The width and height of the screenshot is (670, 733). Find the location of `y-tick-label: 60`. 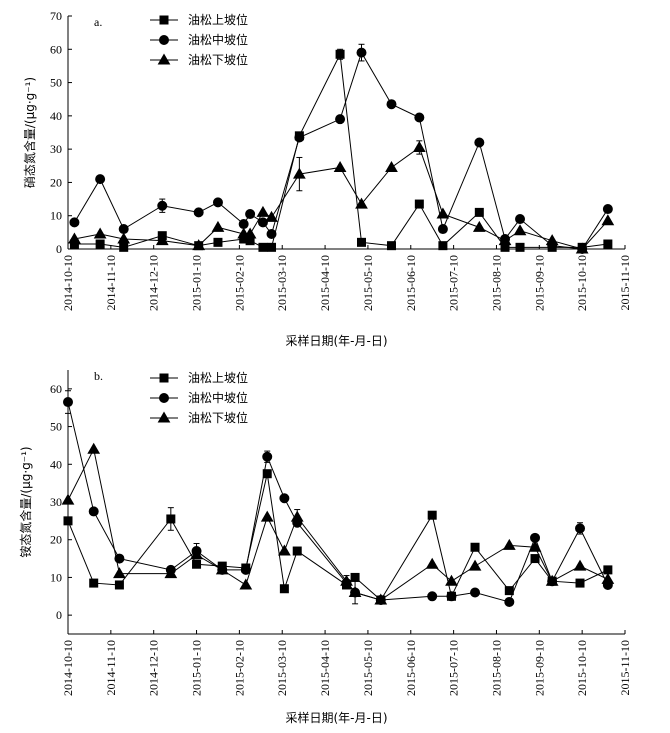

y-tick-label: 60 is located at coordinates (56, 49).